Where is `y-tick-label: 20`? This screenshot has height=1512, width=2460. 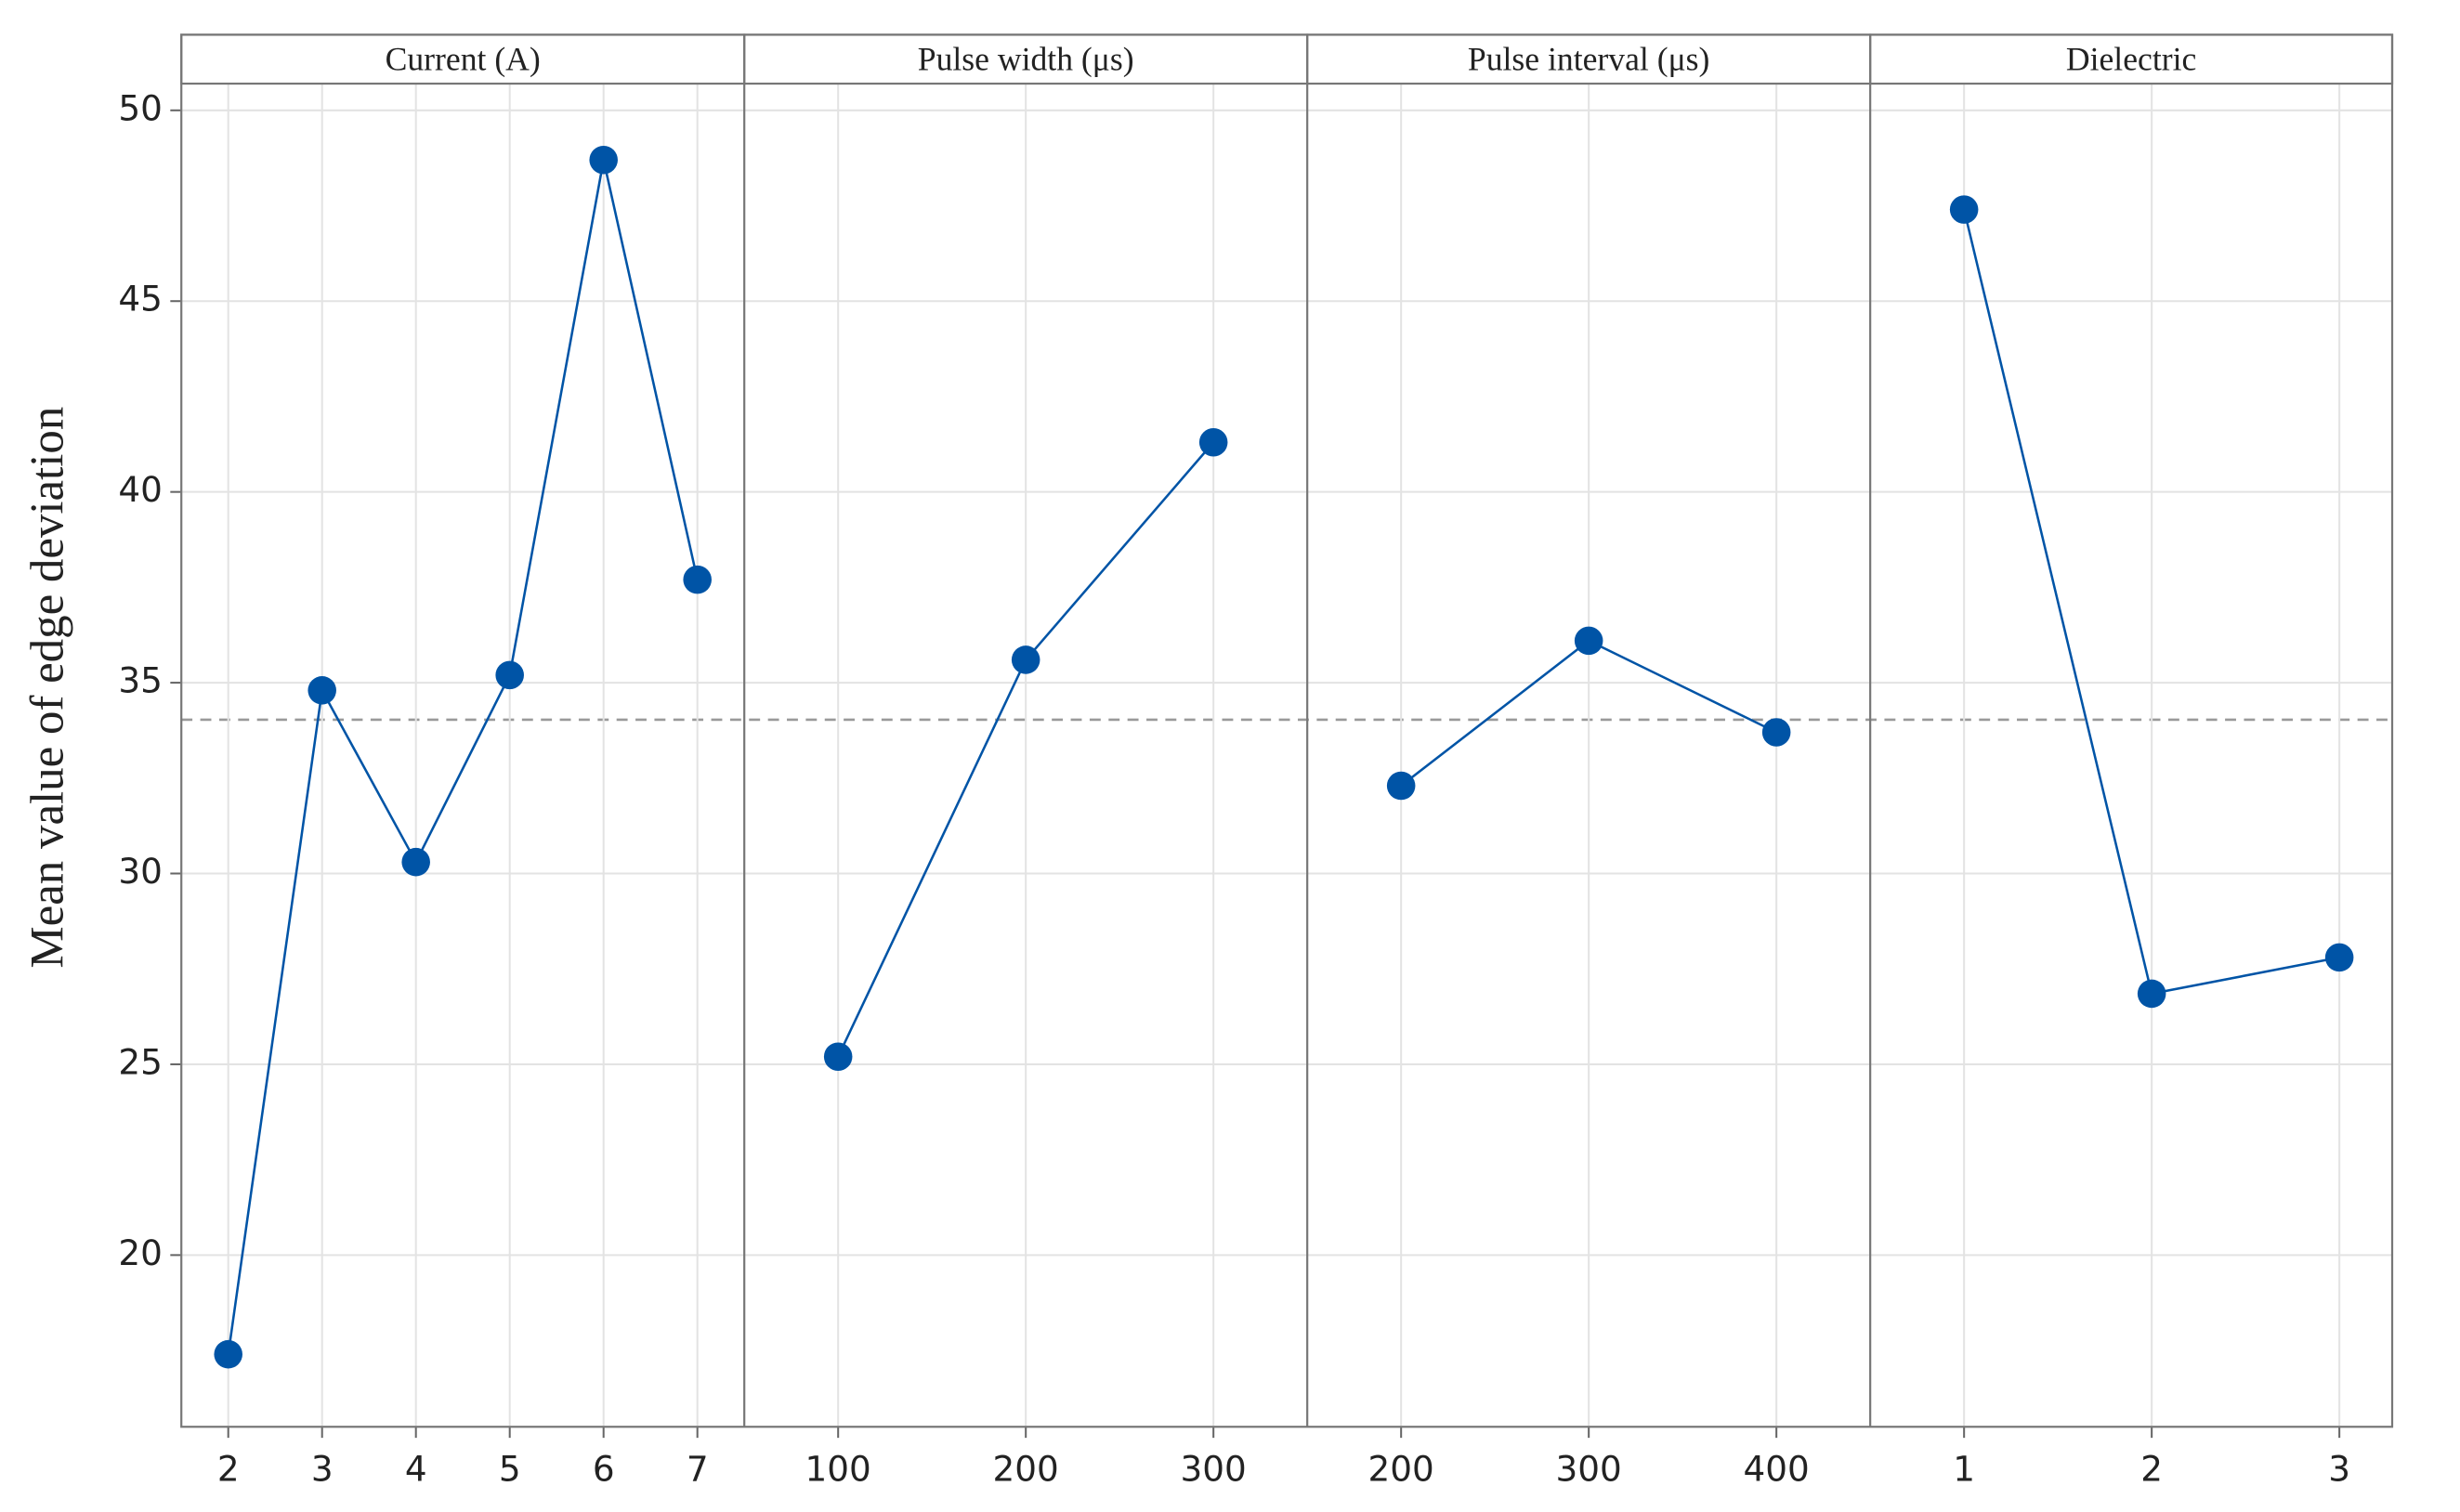
y-tick-label: 20 is located at coordinates (140, 1252).